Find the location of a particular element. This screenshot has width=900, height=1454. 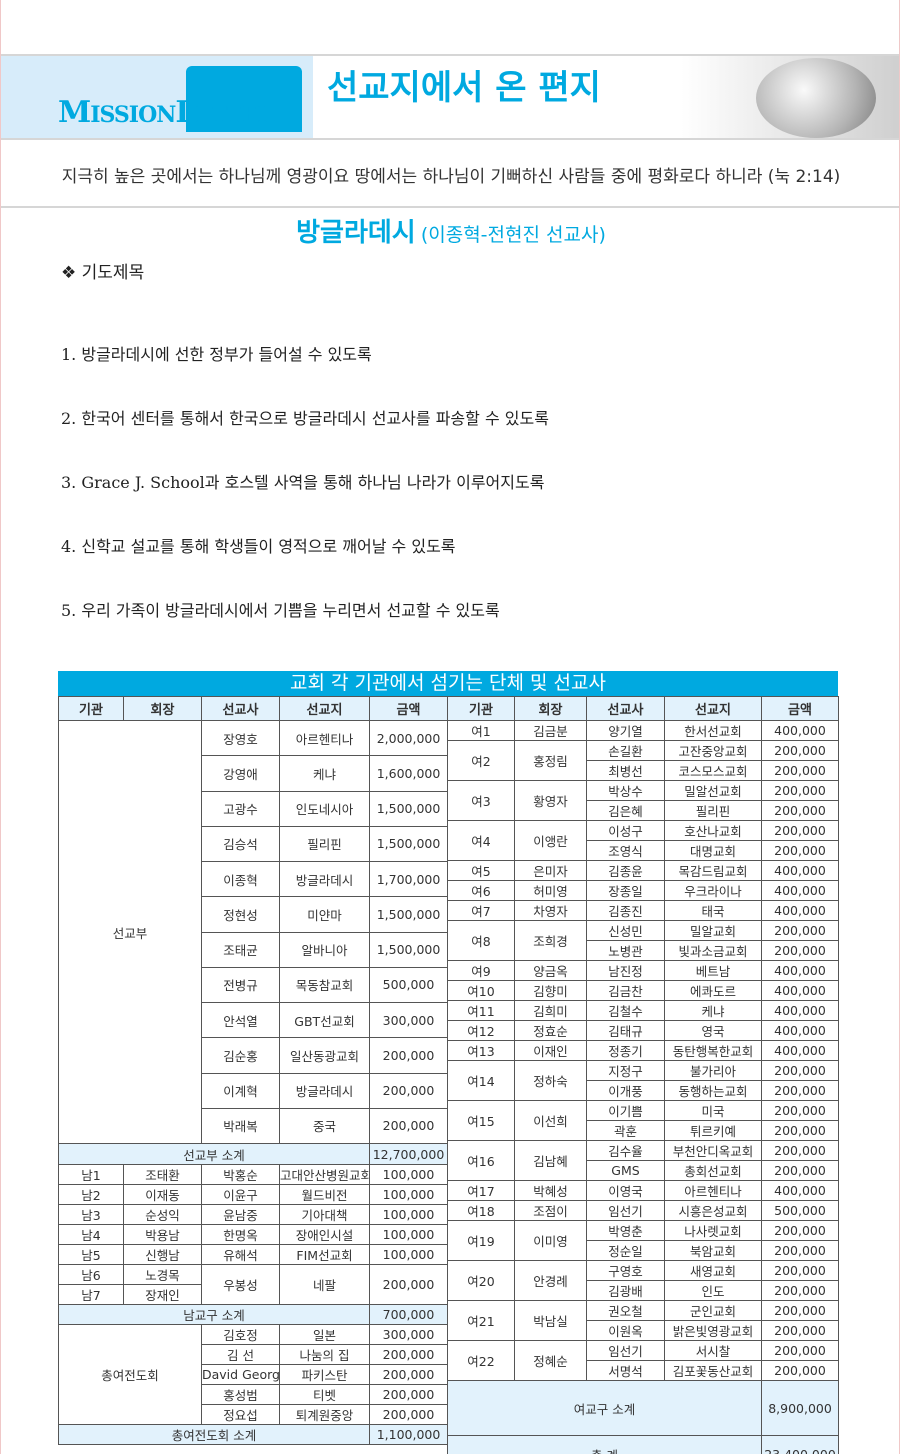

table-row: 여20 안경례 구영호 새영교회 200,000 is located at coordinates (643, 1280).